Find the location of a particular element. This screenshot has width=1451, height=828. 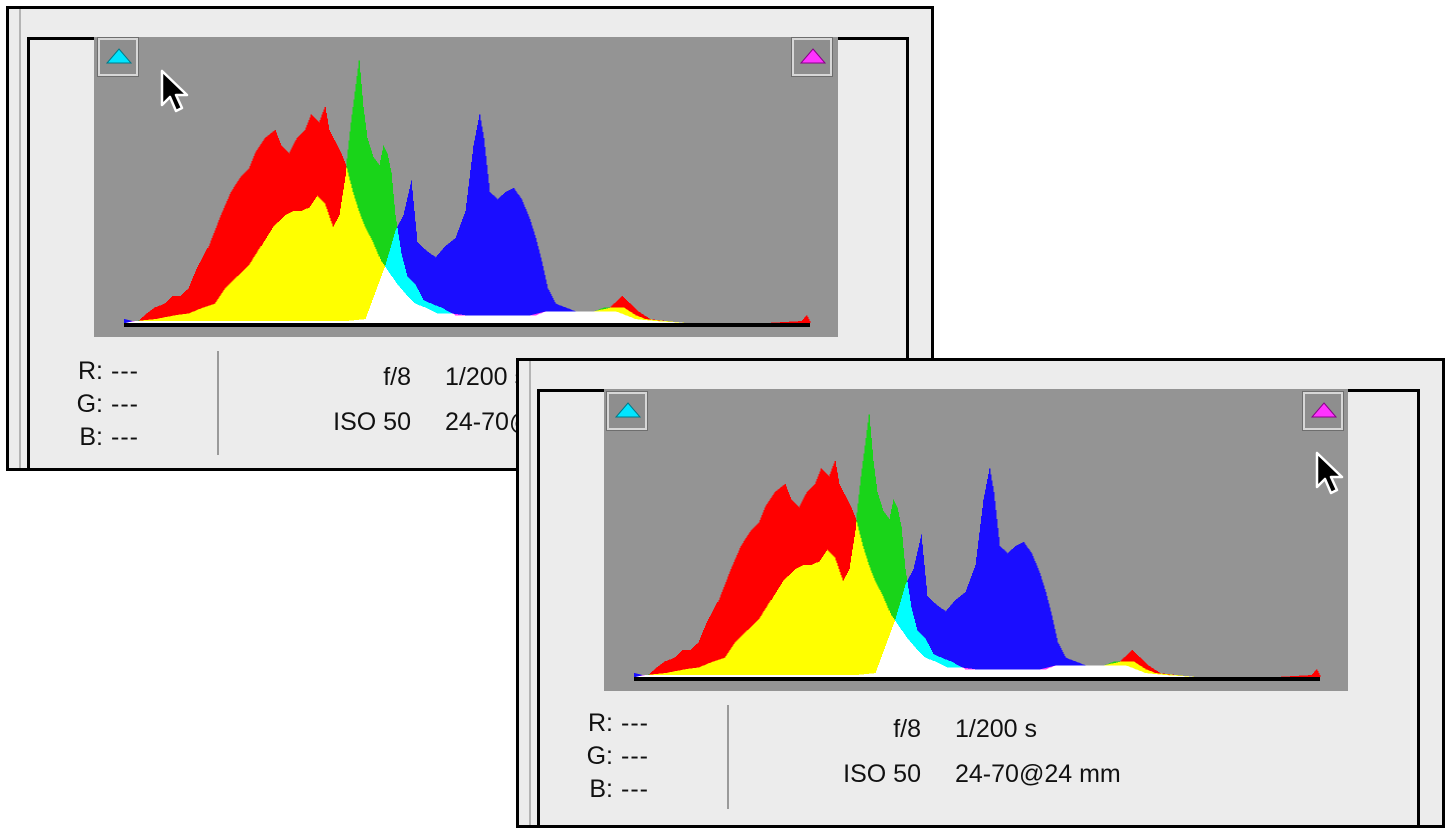

exposure-info: f/8 1/200 s ISO 50 24-70@24 mm is located at coordinates (970, 752).